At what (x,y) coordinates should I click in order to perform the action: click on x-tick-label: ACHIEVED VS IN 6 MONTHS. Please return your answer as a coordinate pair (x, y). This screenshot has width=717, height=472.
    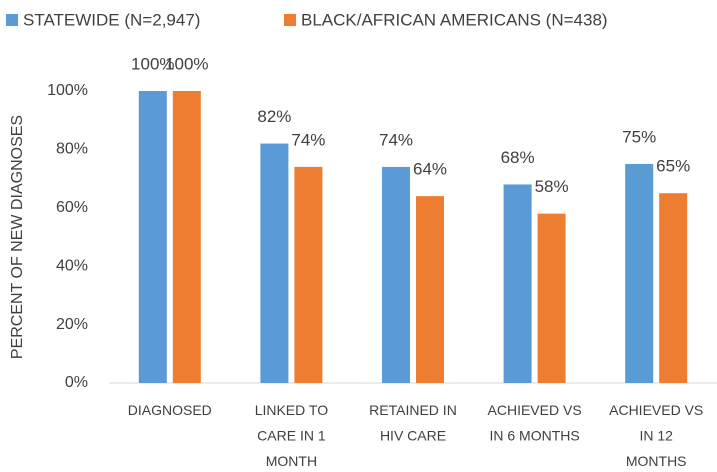
    Looking at the image, I should click on (535, 423).